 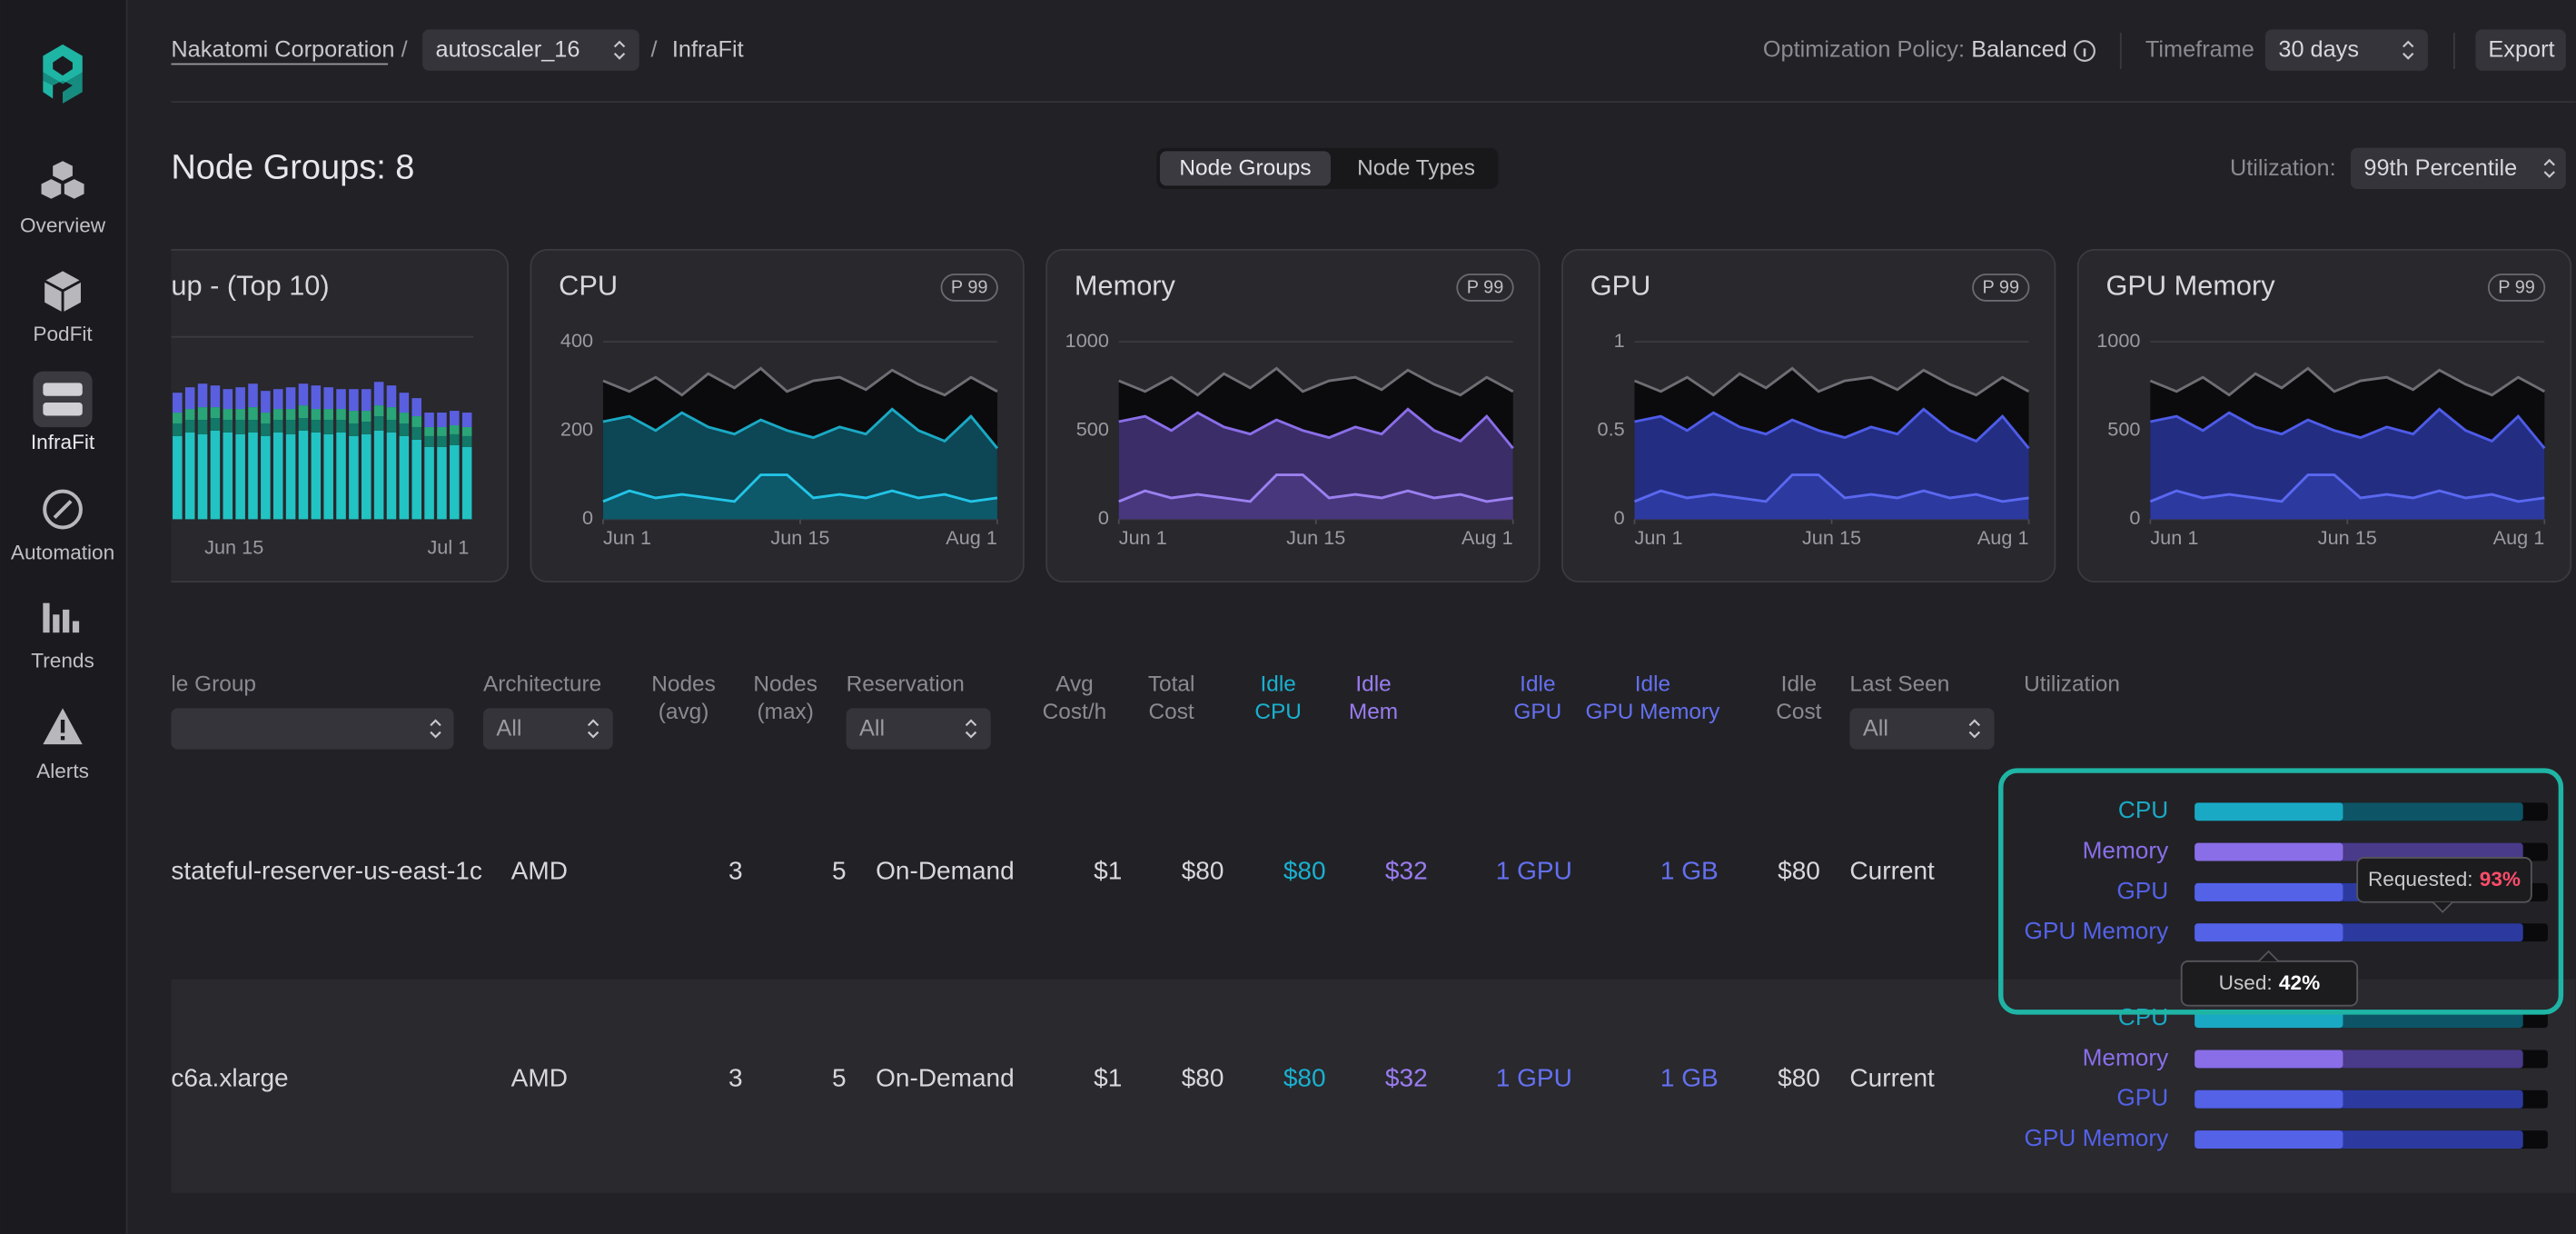 I want to click on nav-item: Automation, so click(x=62, y=552).